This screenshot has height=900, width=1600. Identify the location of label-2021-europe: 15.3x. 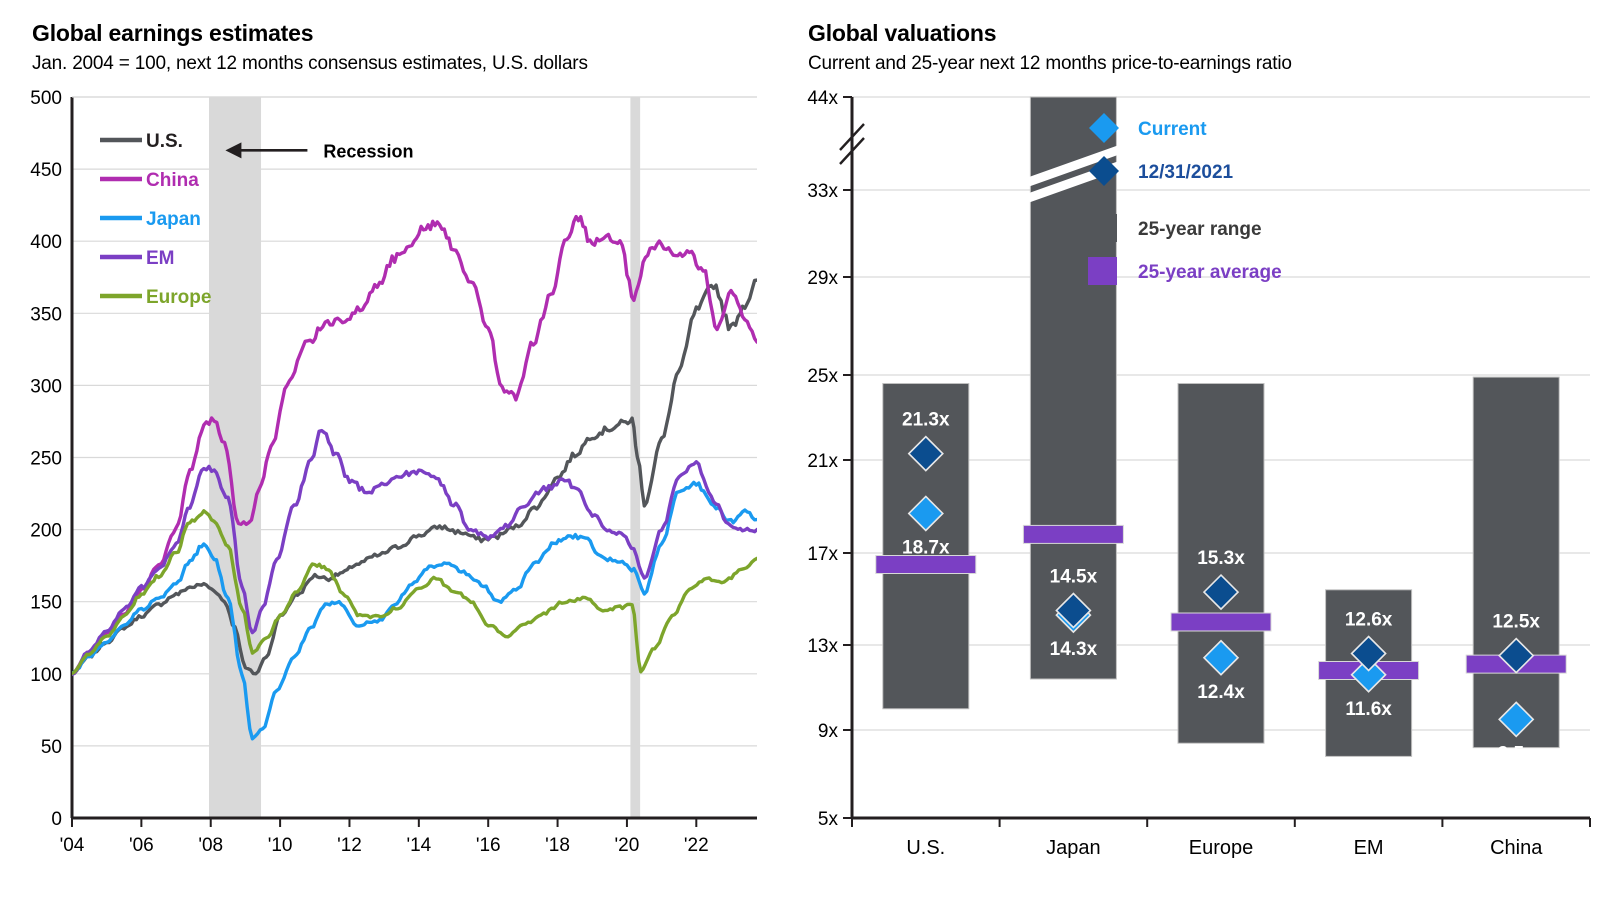
(1221, 558).